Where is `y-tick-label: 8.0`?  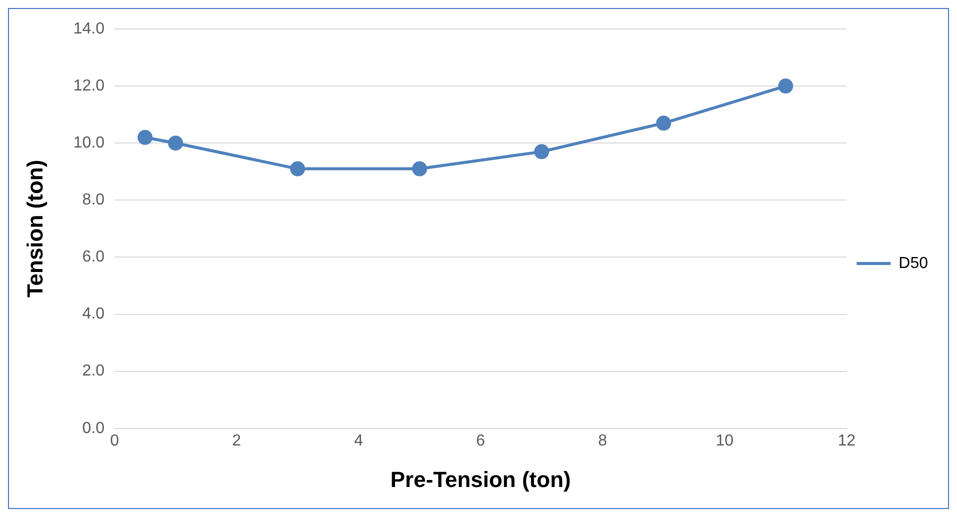
y-tick-label: 8.0 is located at coordinates (93, 200).